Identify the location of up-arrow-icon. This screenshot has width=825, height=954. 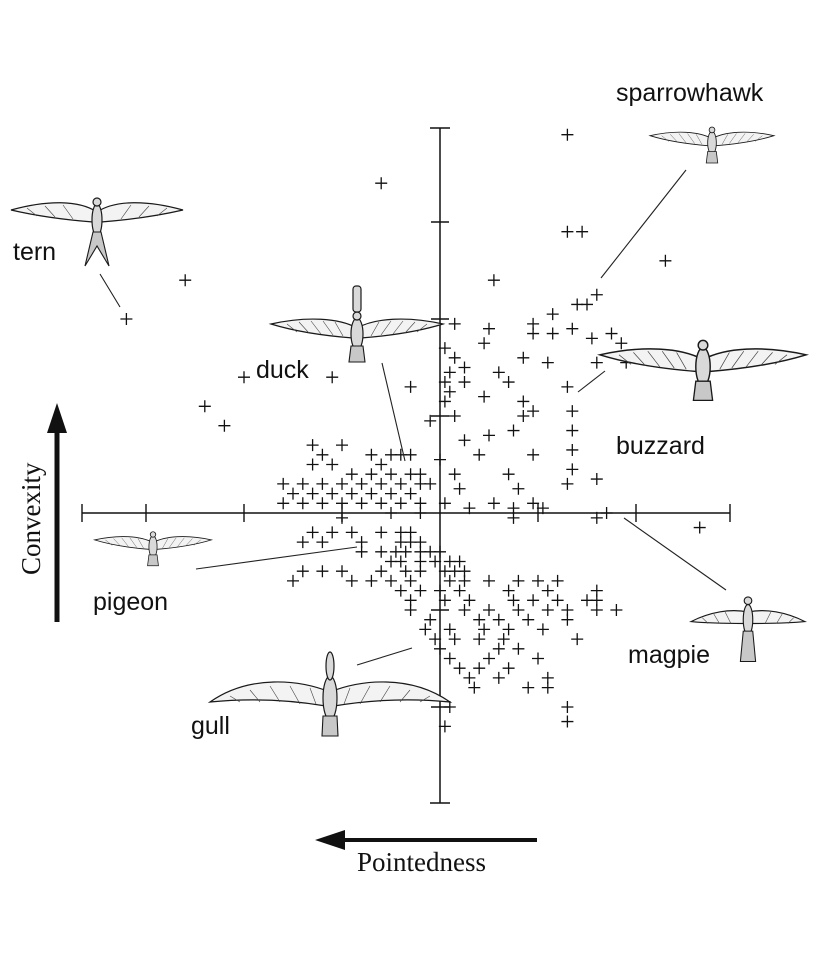
(57, 418).